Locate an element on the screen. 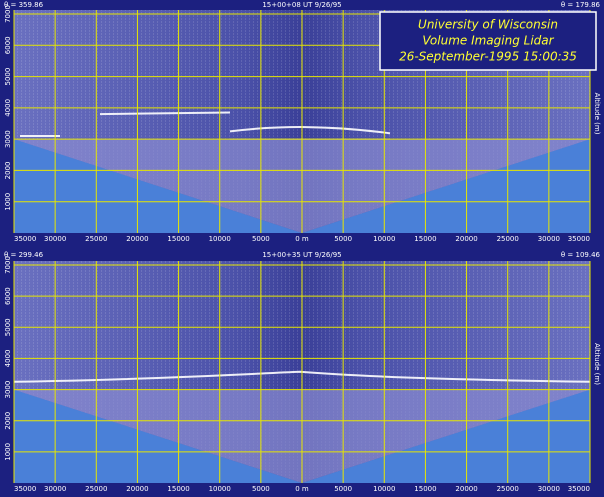 The height and width of the screenshot is (497, 604). title-box-frame is located at coordinates (488, 41).